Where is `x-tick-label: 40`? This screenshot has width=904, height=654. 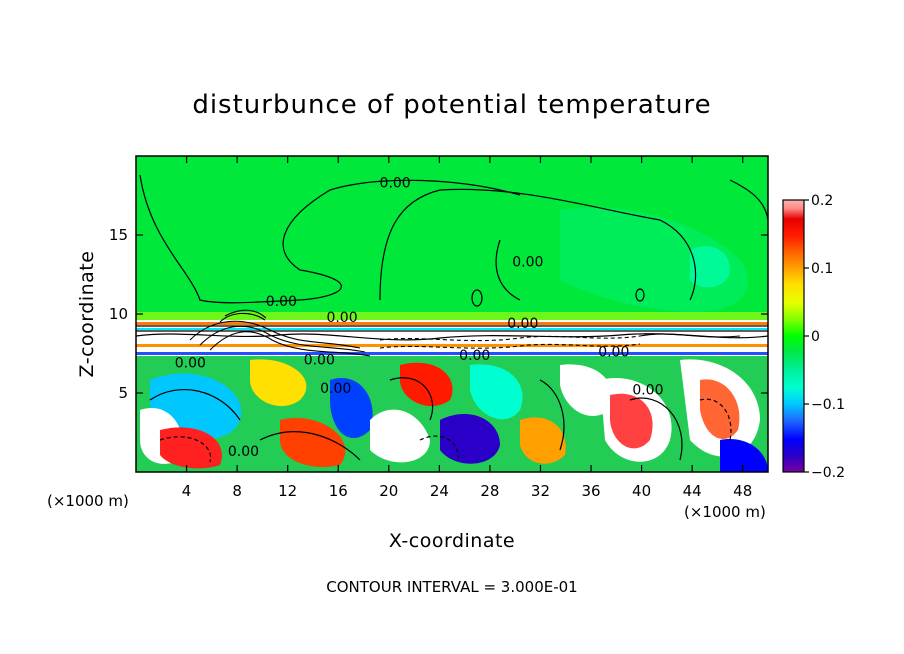 x-tick-label: 40 is located at coordinates (641, 491).